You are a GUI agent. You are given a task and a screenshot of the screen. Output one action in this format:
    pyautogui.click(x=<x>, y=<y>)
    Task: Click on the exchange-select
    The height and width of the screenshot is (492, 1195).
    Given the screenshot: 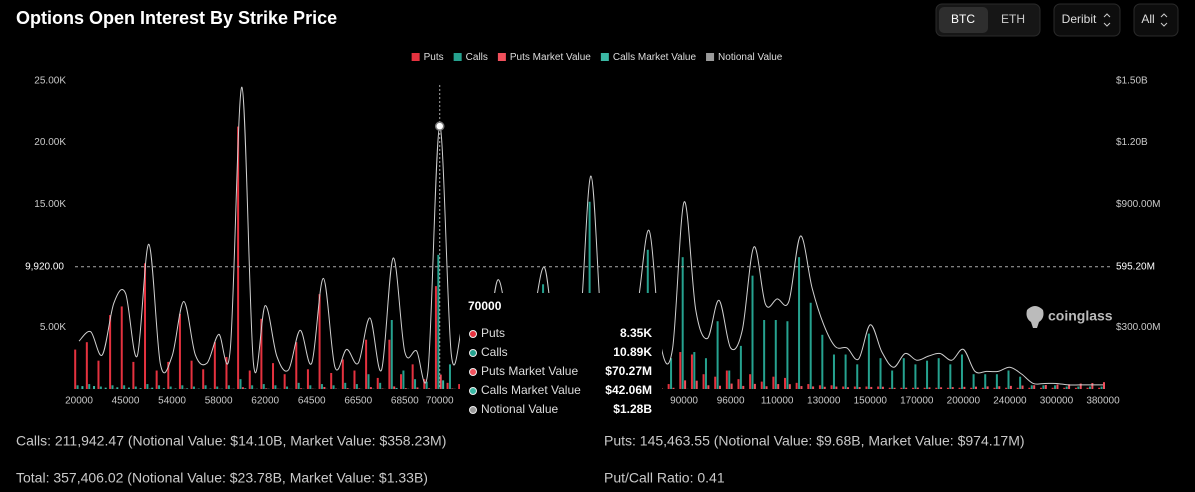 What is the action you would take?
    pyautogui.click(x=1087, y=20)
    